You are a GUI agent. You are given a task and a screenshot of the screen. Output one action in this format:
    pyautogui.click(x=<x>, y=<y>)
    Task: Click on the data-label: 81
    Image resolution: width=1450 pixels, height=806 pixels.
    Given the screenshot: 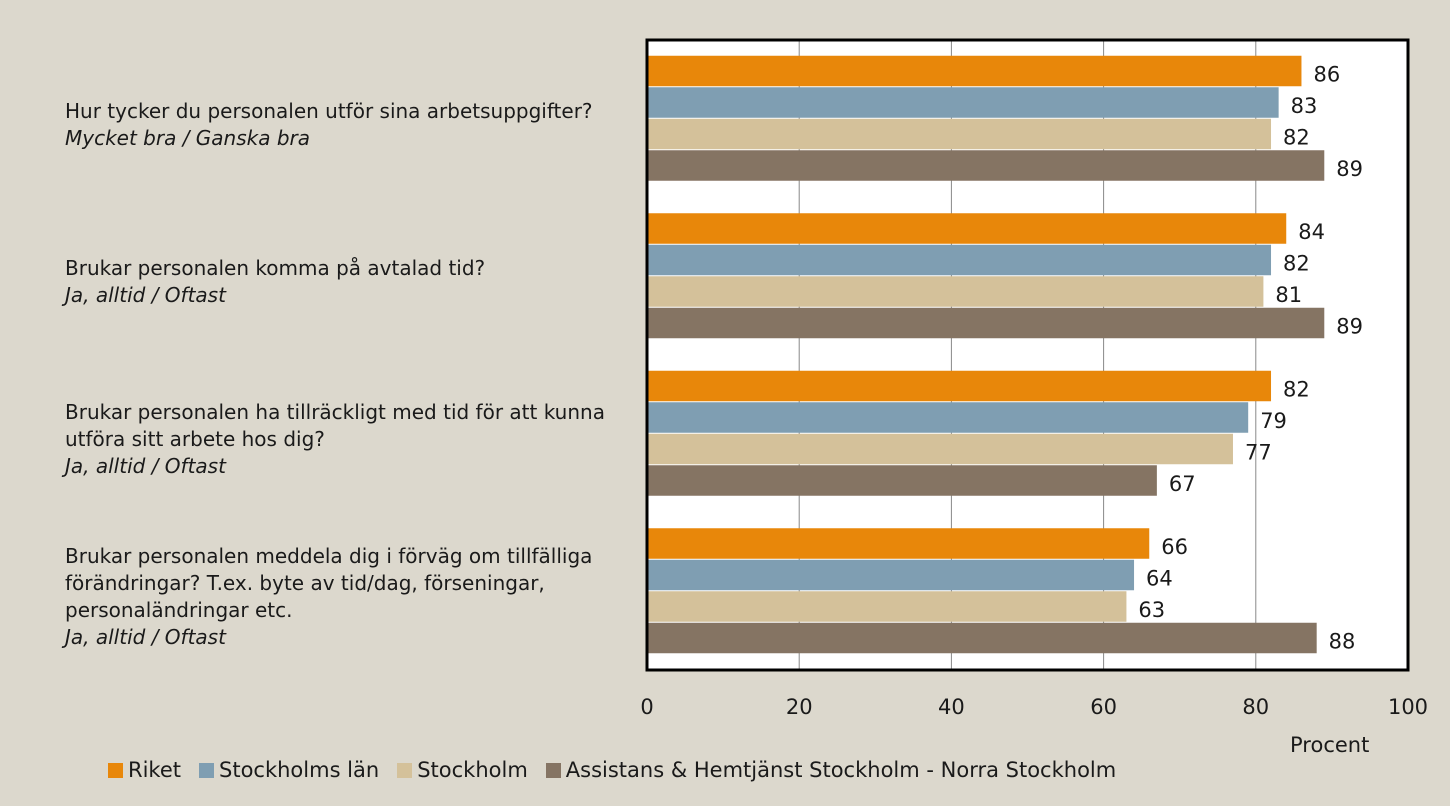 What is the action you would take?
    pyautogui.click(x=1288, y=295)
    